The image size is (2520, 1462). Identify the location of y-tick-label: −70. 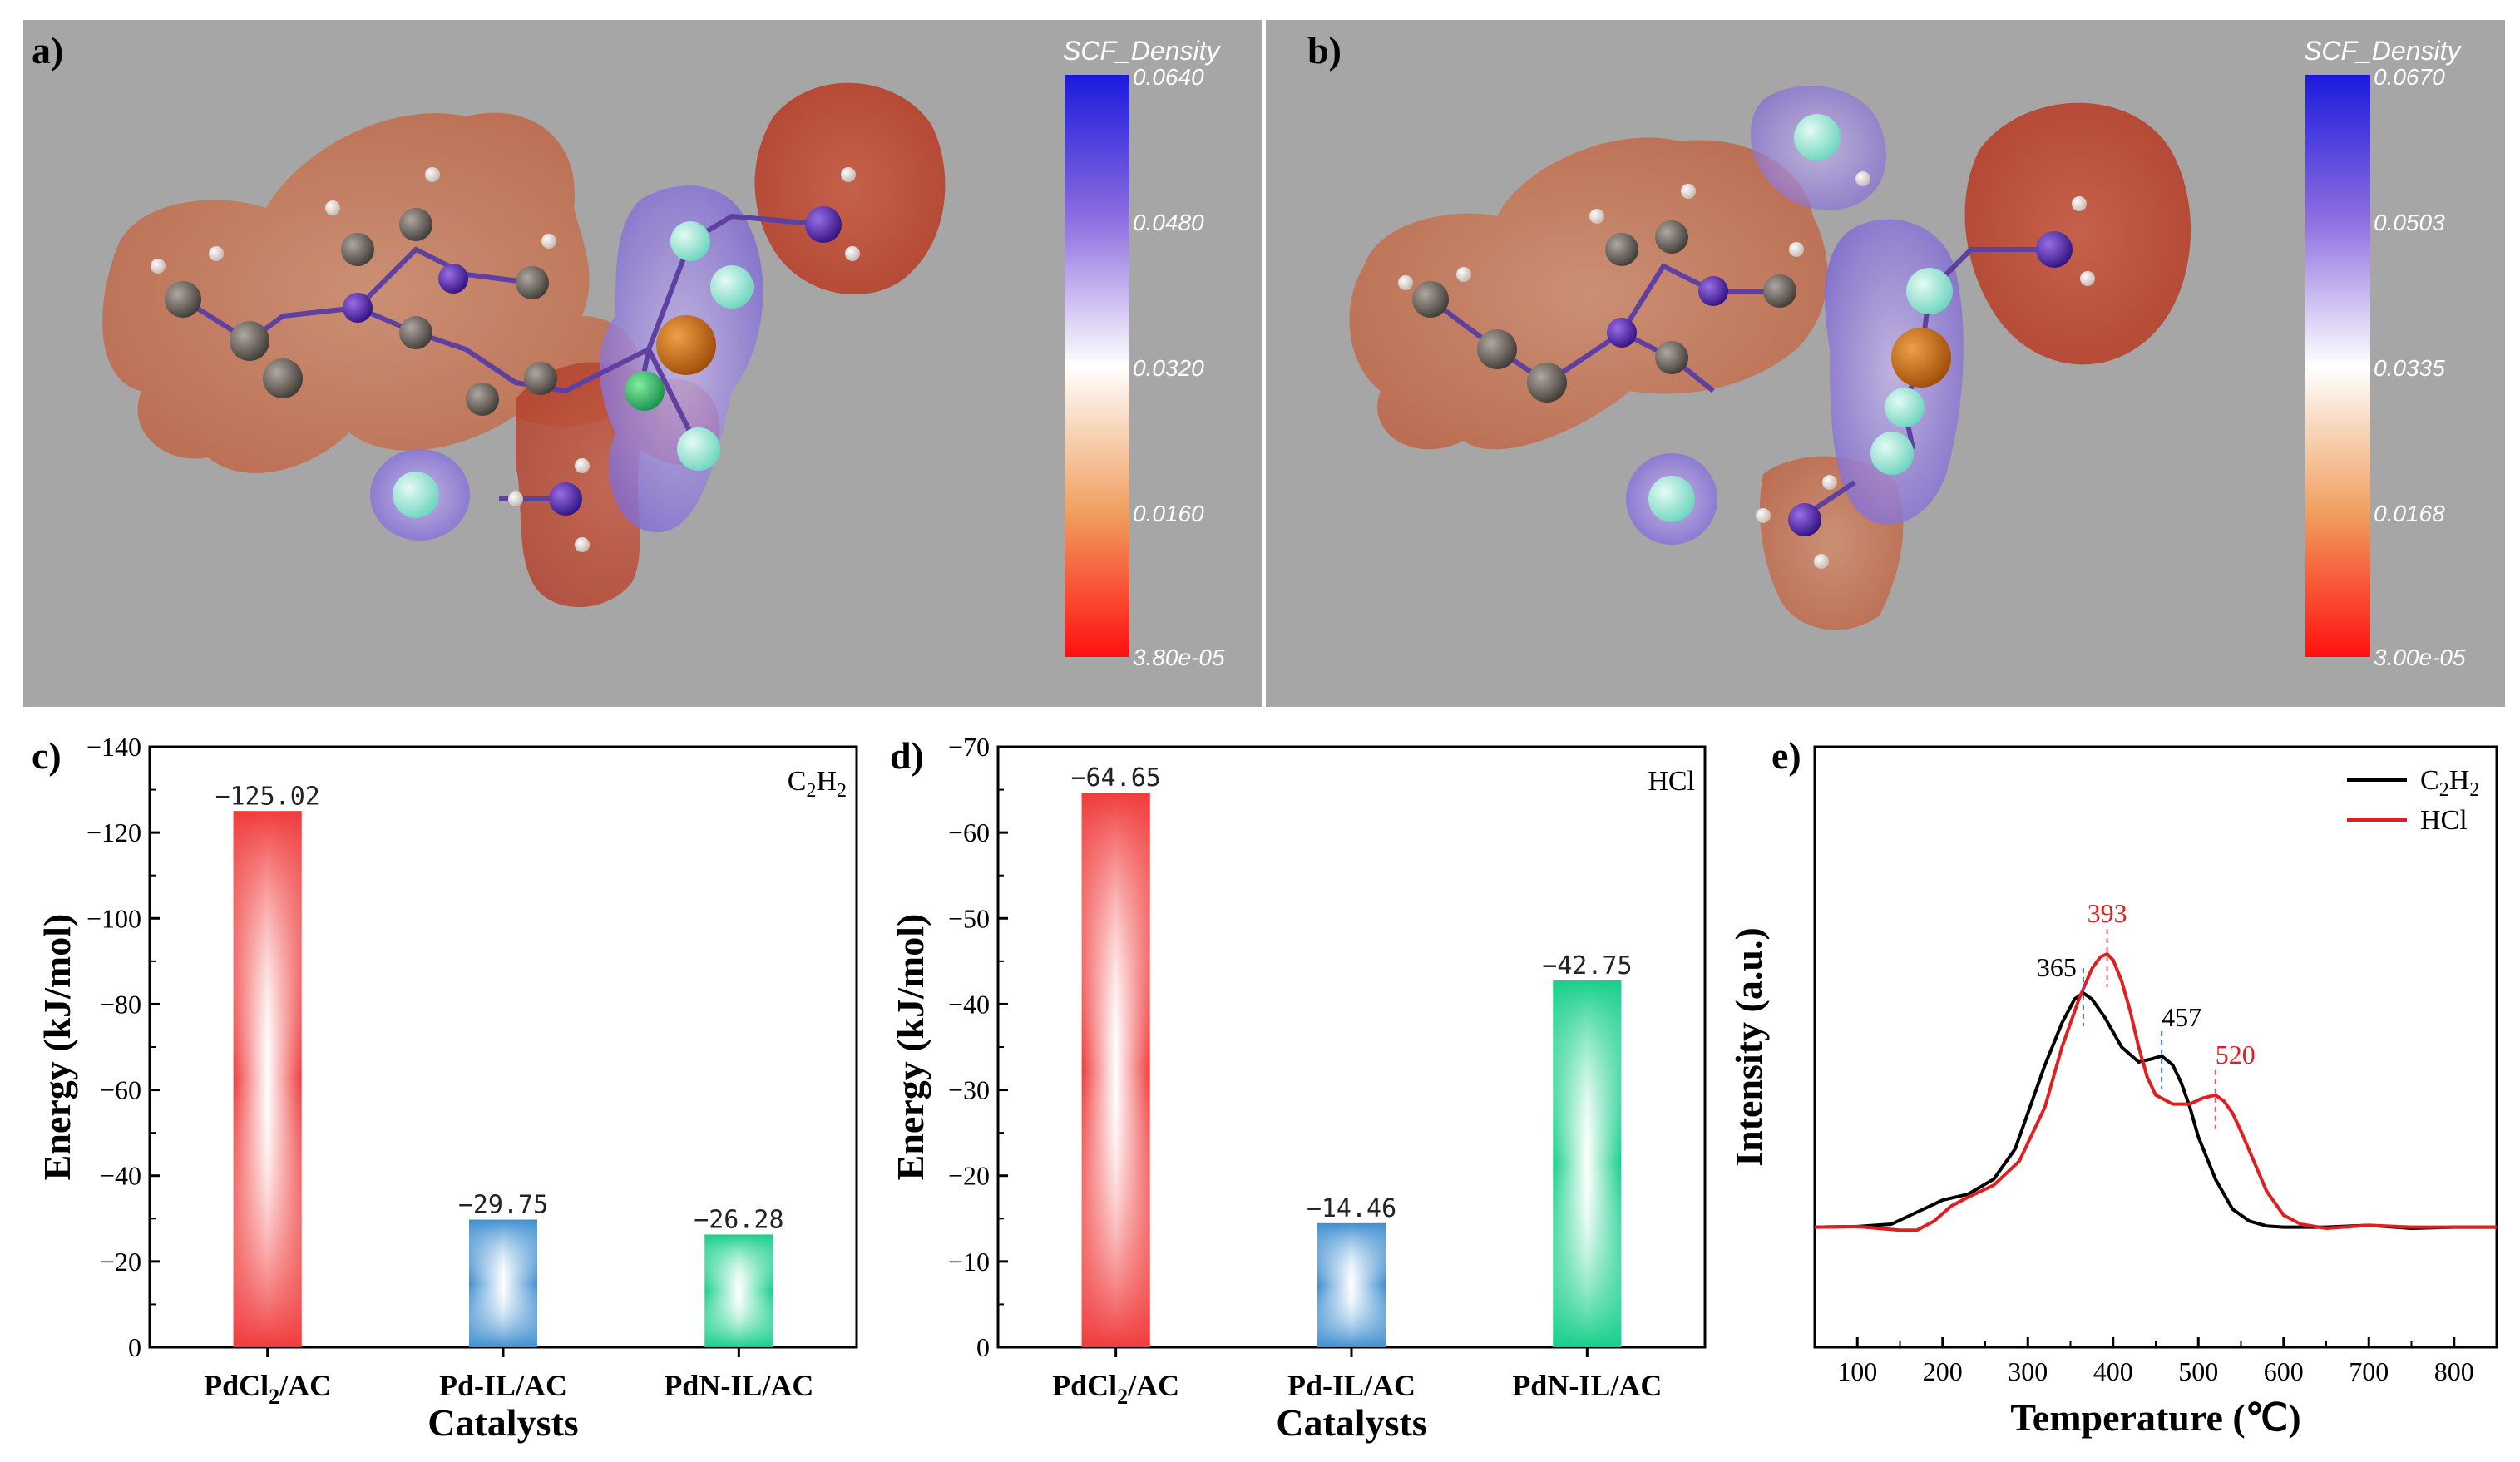
(969, 747).